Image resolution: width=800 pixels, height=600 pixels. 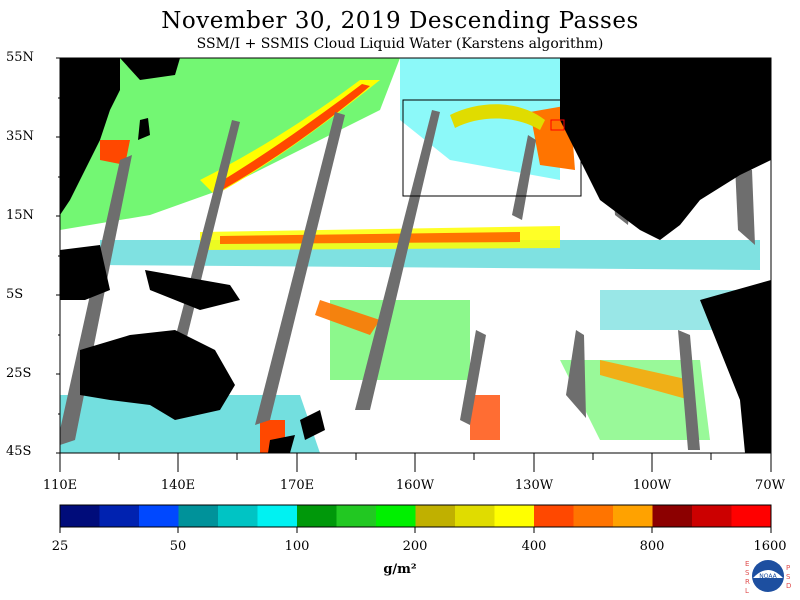 I want to click on lat-label-25s: 25S, so click(x=19, y=373).